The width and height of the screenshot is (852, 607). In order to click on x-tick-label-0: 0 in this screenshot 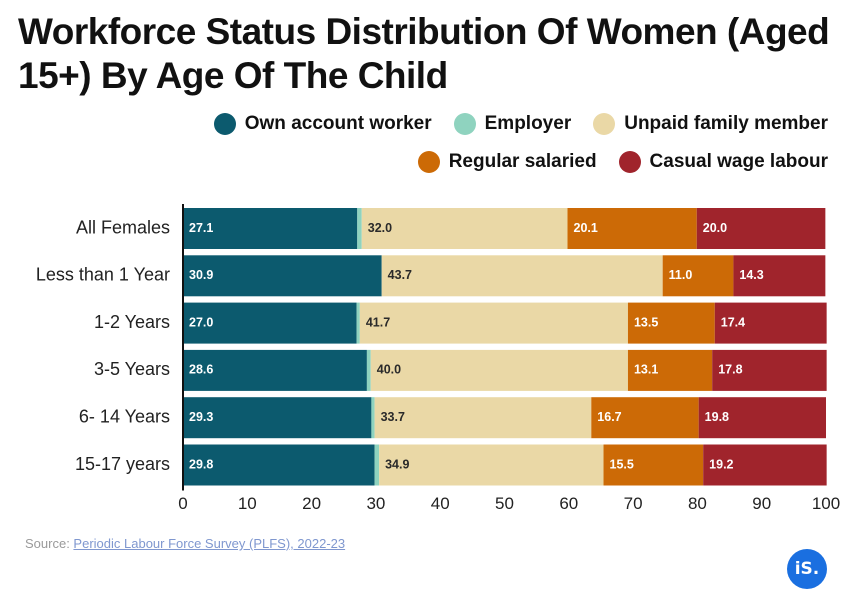, I will do `click(182, 503)`.